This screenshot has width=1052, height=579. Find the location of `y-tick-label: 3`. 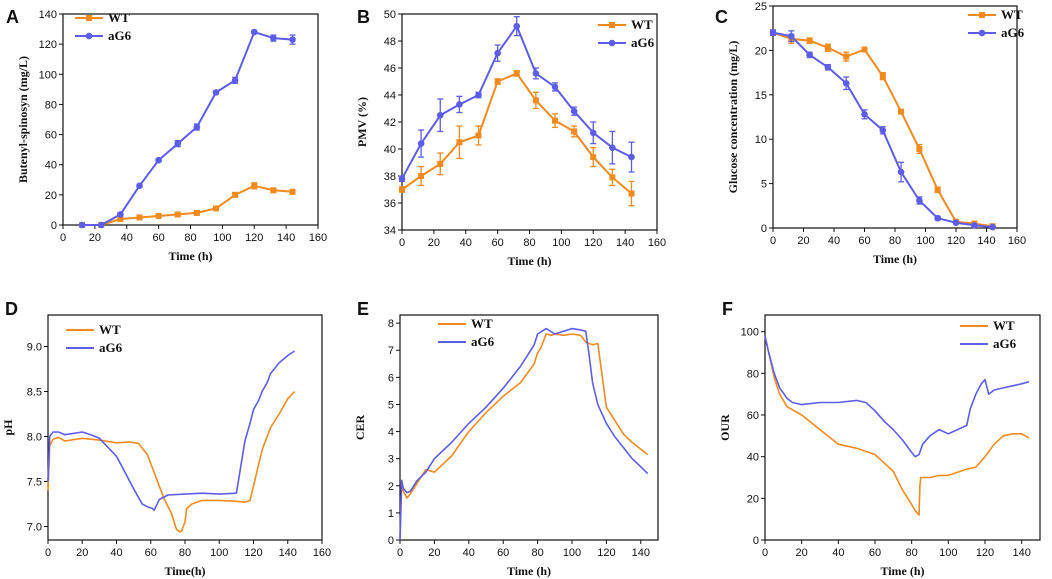

y-tick-label: 3 is located at coordinates (391, 460).